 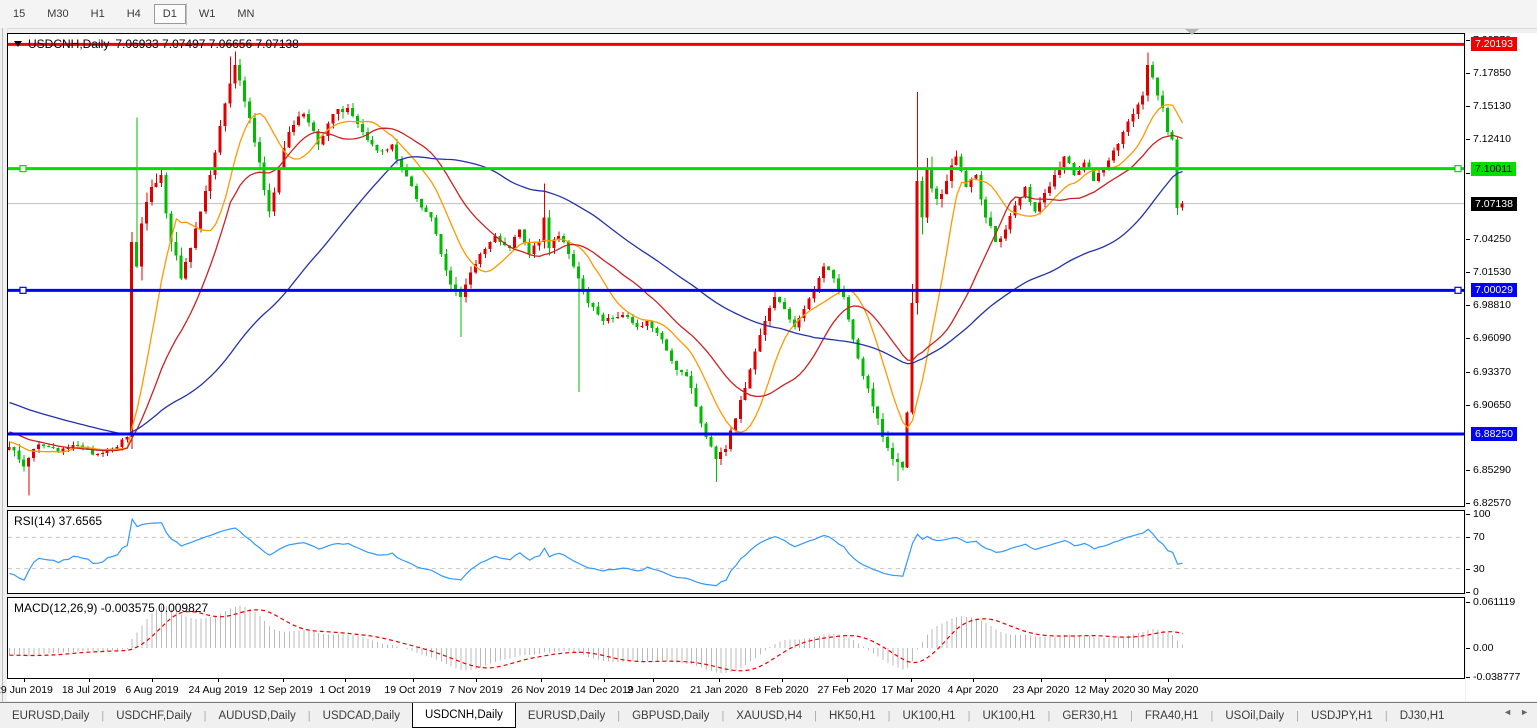 I want to click on date-label: 12 Sep 2019, so click(x=283, y=690).